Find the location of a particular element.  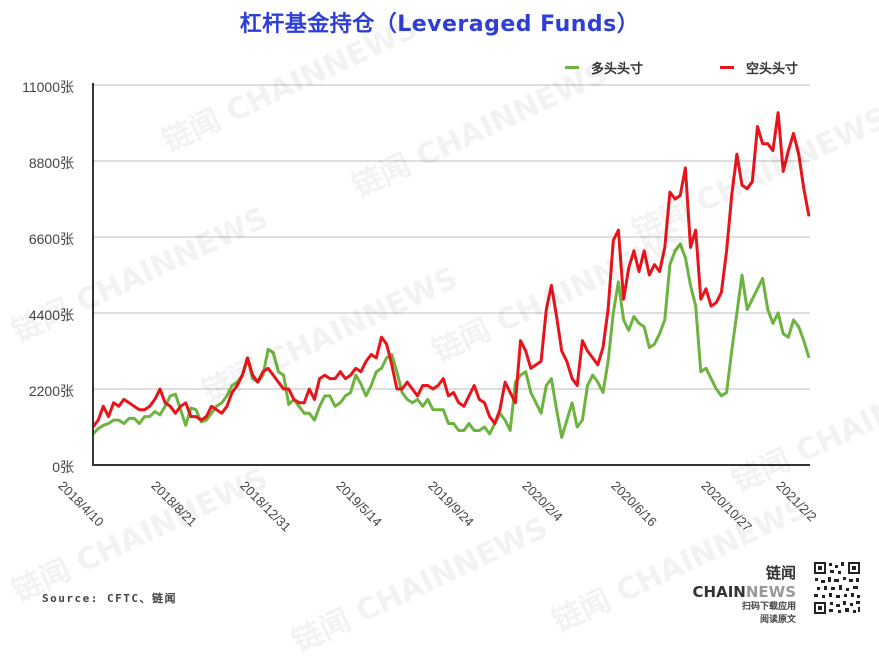

chart-title: 杠杆基金持仓（Leveraged Funds） is located at coordinates (439, 24).